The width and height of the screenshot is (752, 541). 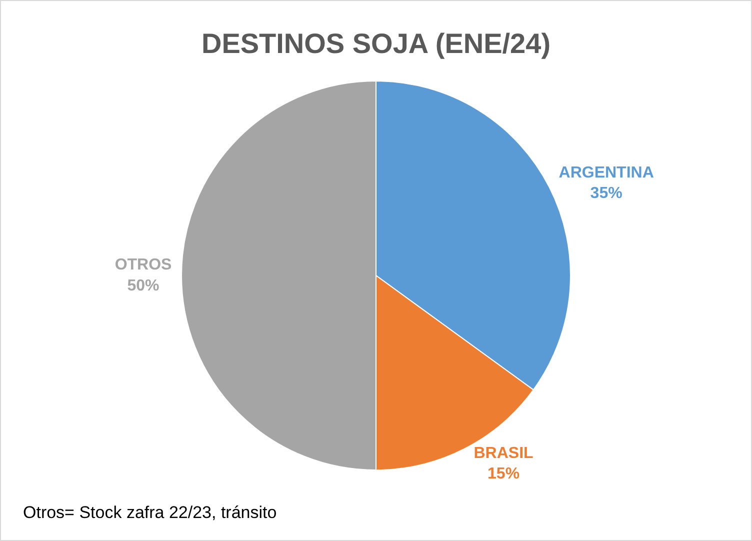 What do you see at coordinates (143, 285) in the screenshot?
I see `data-label: 50%` at bounding box center [143, 285].